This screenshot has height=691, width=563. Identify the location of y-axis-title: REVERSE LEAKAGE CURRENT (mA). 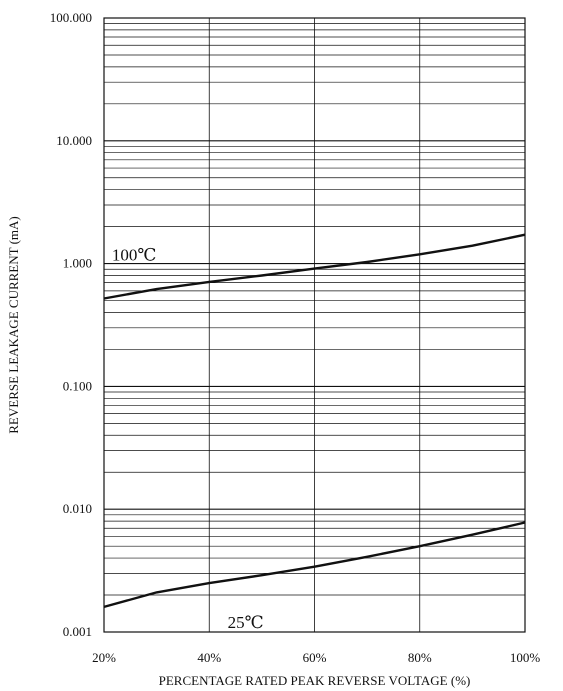
(13, 325).